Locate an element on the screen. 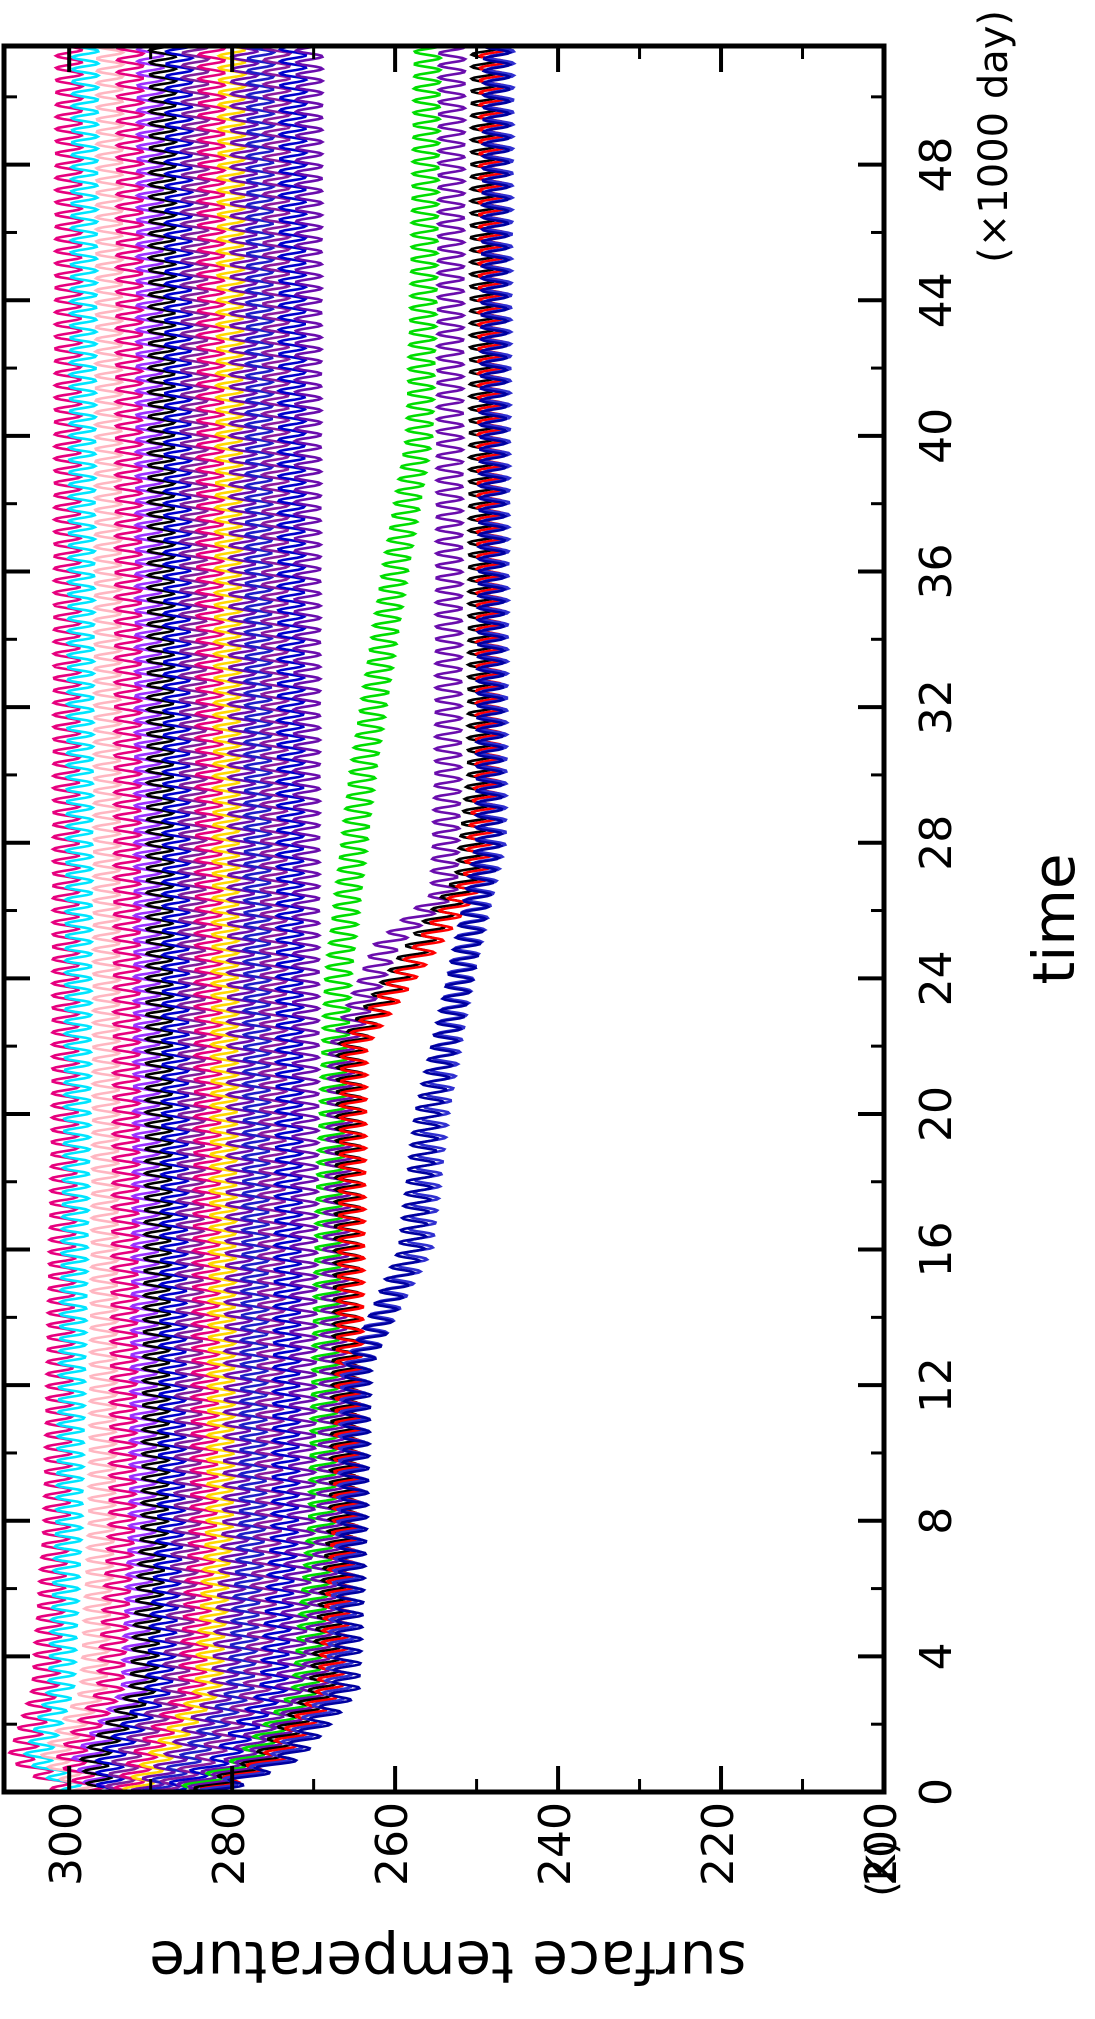 This screenshot has height=2019, width=1095. x-axis-unit: (×1000 day) is located at coordinates (994, 136).